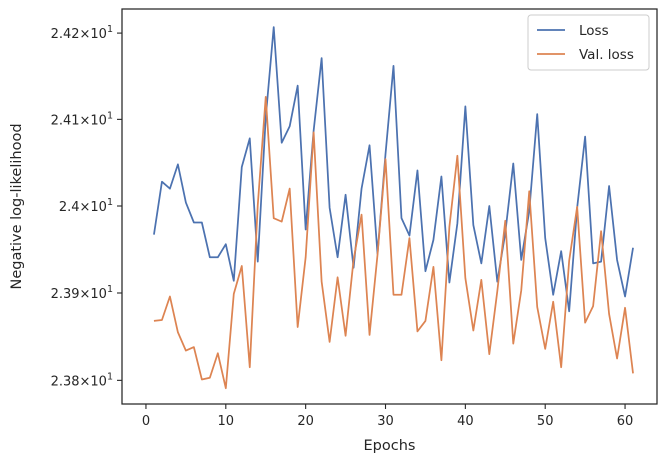  Describe the element at coordinates (385, 421) in the screenshot. I see `x-tick-label: 30` at that location.